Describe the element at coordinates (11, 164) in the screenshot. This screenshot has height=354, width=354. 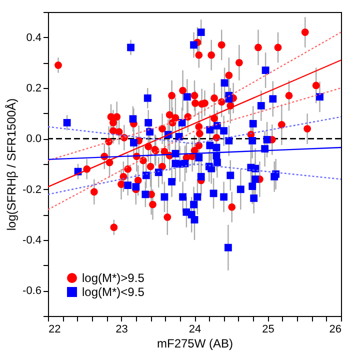
I see `y-axis-title: log(SFRHβ / SFR1500Å)` at that location.